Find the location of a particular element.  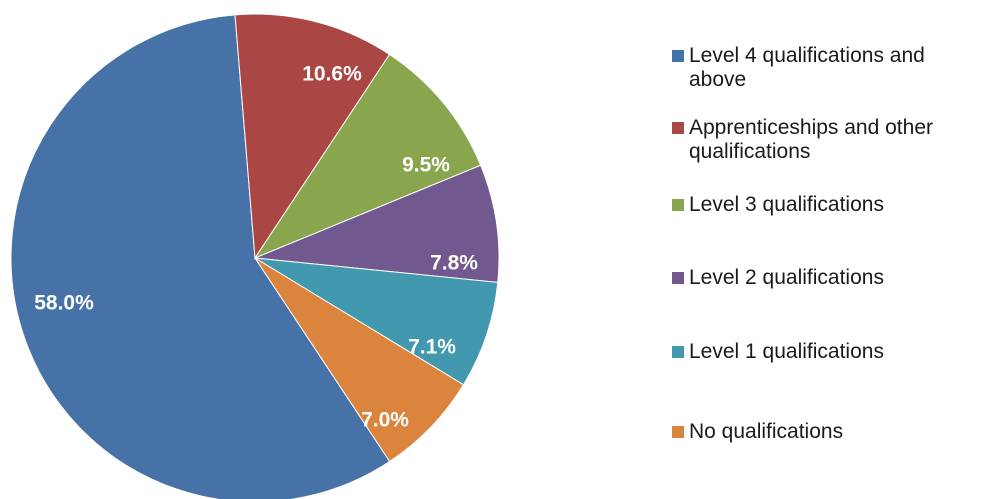

legend-label-line1: Level 2 qualifications is located at coordinates (786, 277).